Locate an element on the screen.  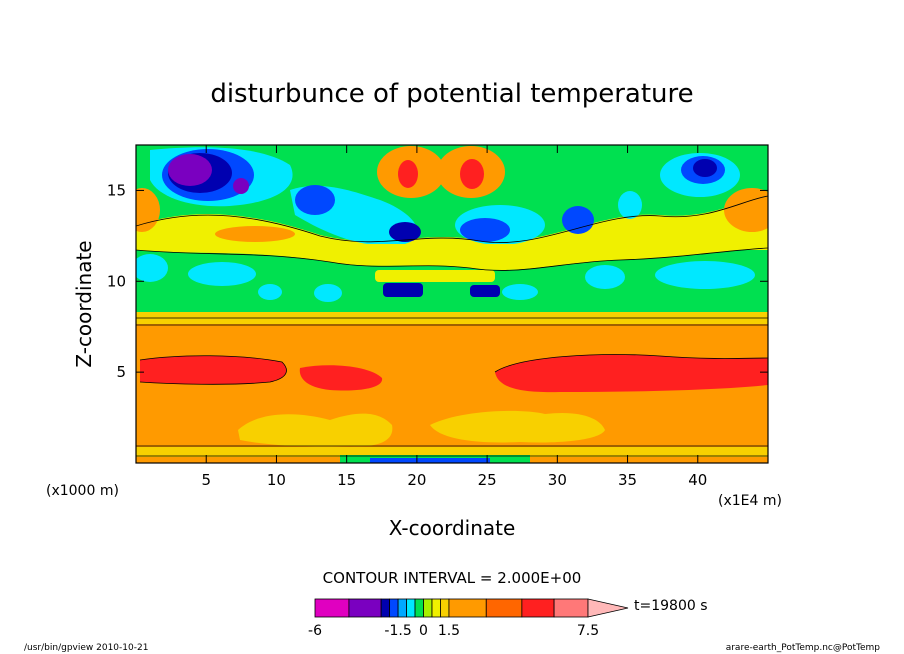
transition-yellow-wave is located at coordinates (452, 257).